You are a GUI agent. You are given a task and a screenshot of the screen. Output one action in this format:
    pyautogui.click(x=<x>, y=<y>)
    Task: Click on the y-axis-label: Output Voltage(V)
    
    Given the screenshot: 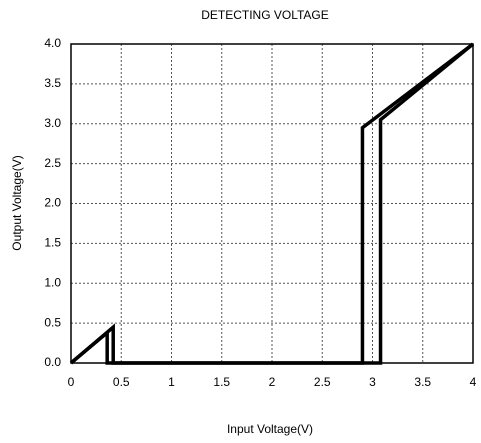 What is the action you would take?
    pyautogui.click(x=17, y=202)
    